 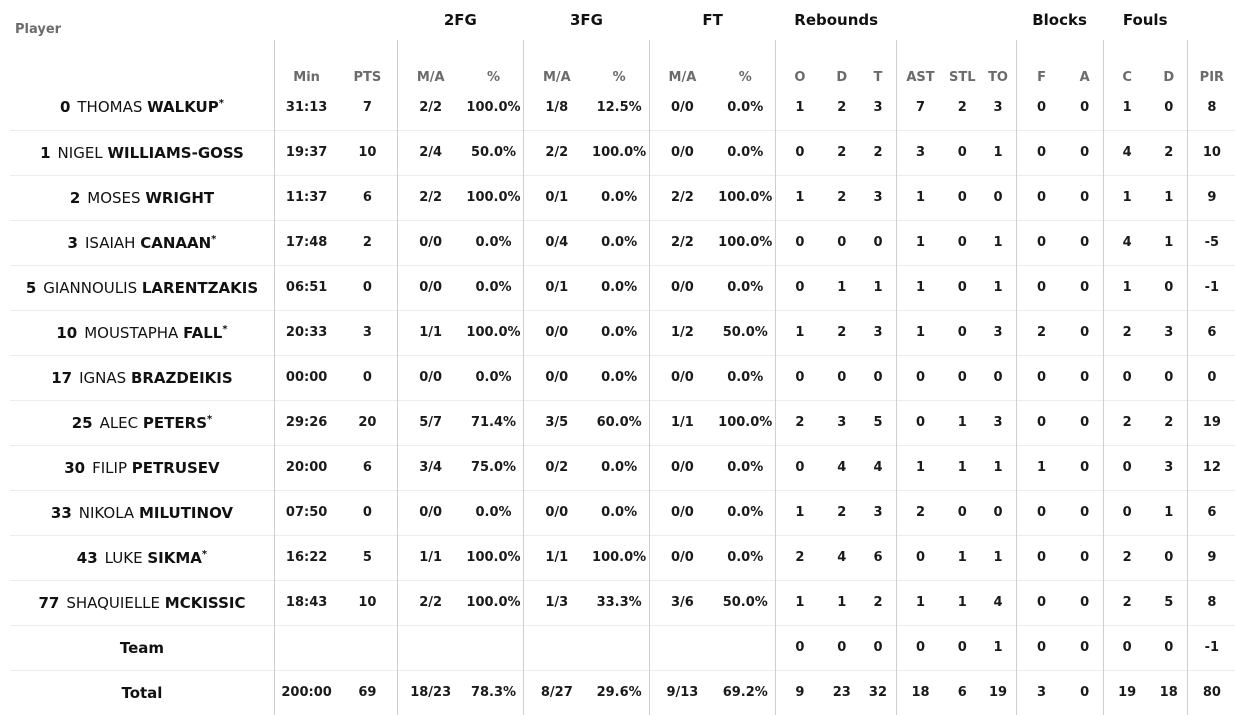 What do you see at coordinates (586, 20) in the screenshot?
I see `group-3fg: 3FG` at bounding box center [586, 20].